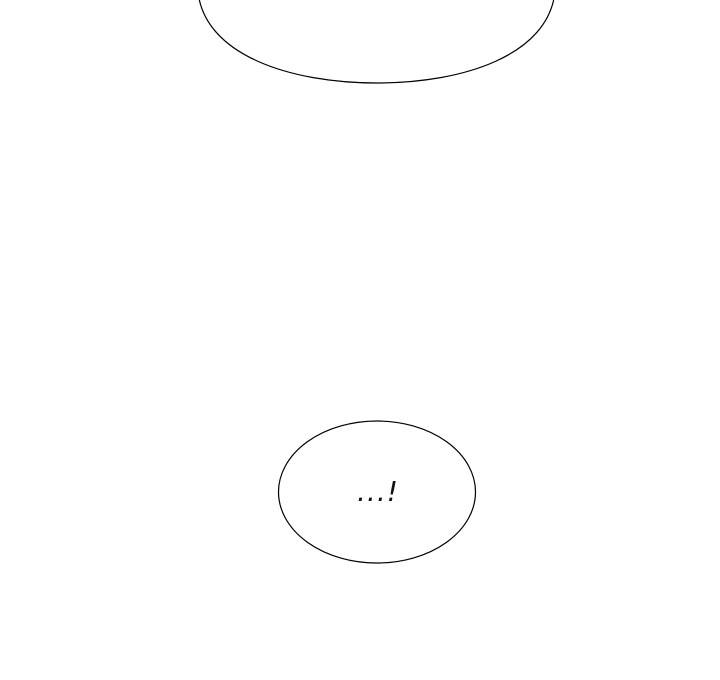 The image size is (720, 680). What do you see at coordinates (376, 42) in the screenshot?
I see `top-speech-bubble` at bounding box center [376, 42].